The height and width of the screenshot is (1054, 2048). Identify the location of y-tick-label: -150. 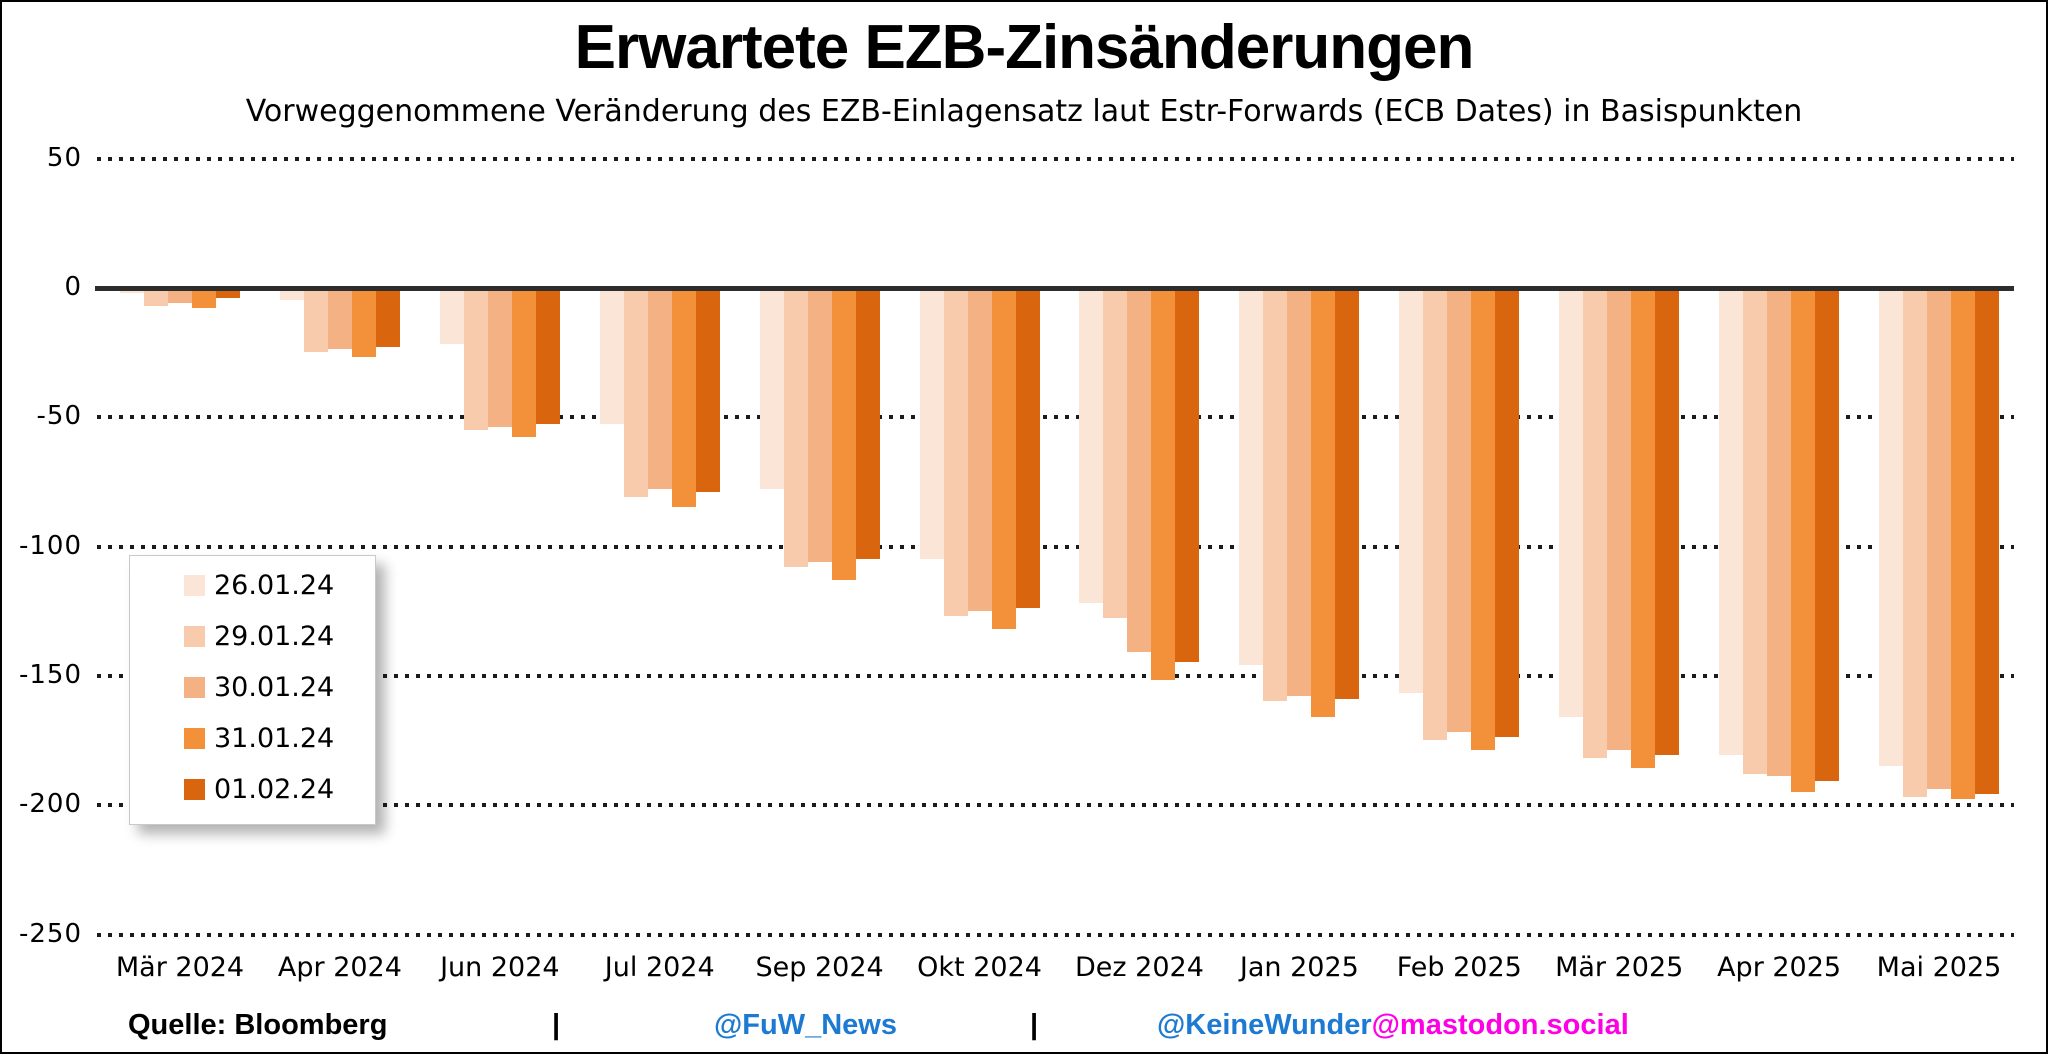
(50, 674).